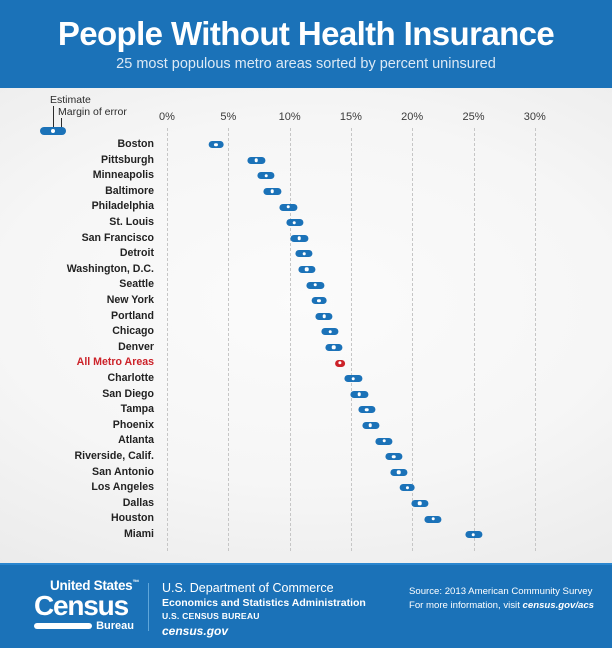 The image size is (612, 648). I want to click on legend-estimate-label: Estimate, so click(70, 100).